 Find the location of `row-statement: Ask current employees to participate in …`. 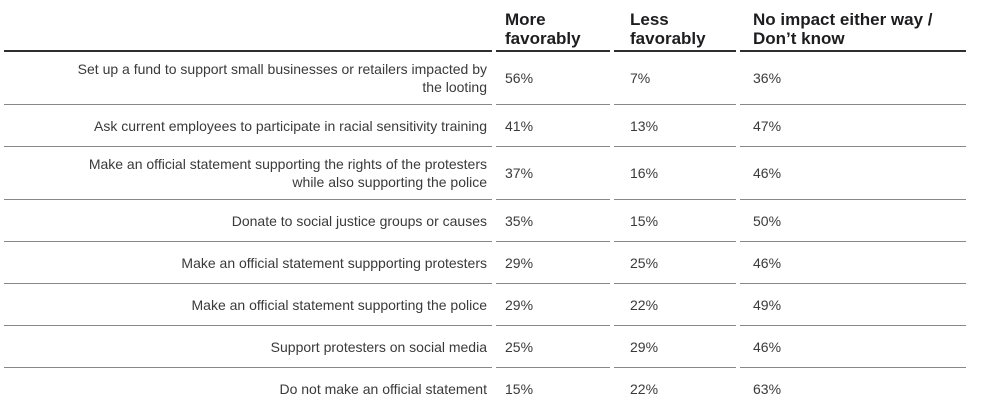

row-statement: Ask current employees to participate in … is located at coordinates (248, 126).